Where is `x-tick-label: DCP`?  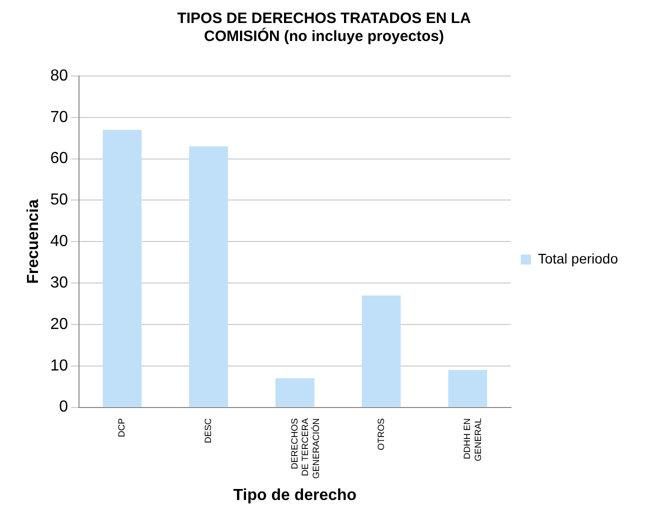 x-tick-label: DCP is located at coordinates (121, 428).